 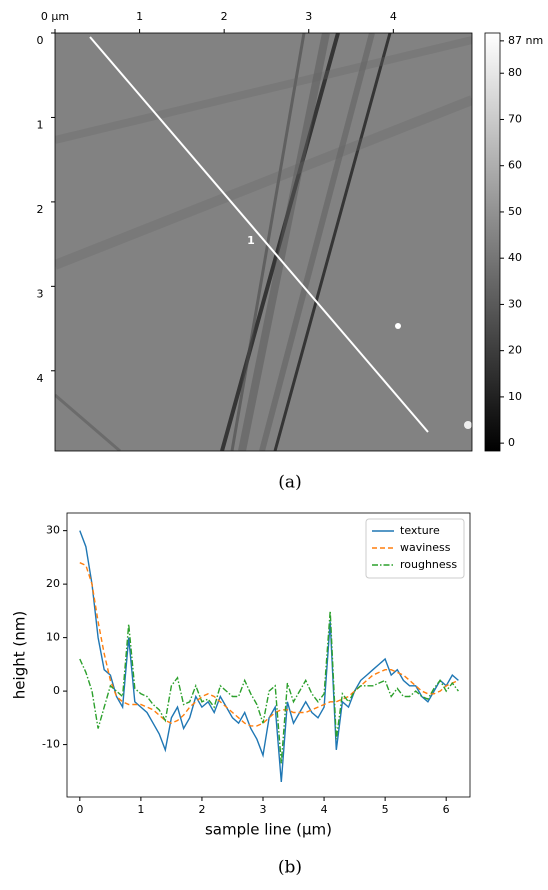 I want to click on colorbar, so click(x=492, y=242).